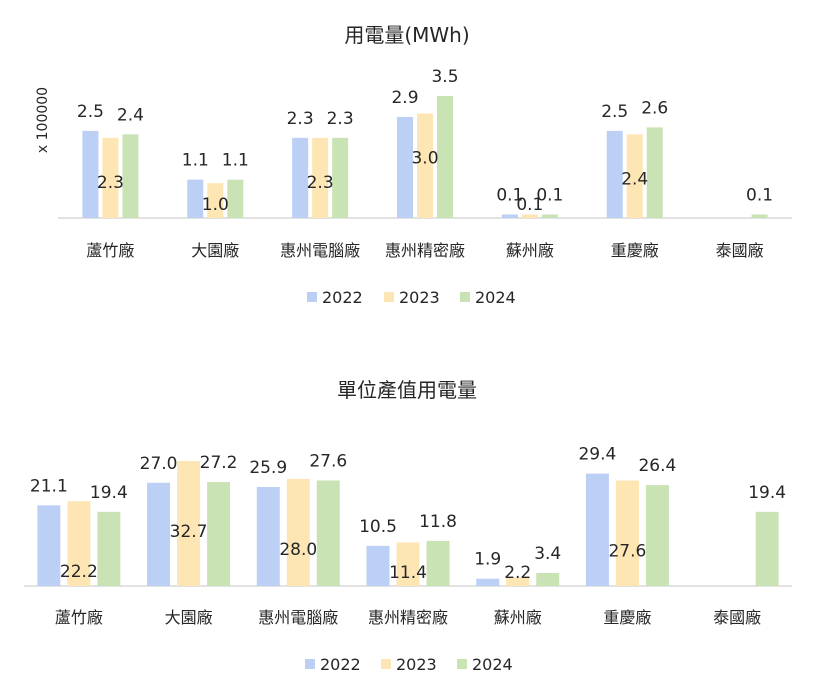 The width and height of the screenshot is (815, 696). I want to click on chart-1-category-label: 蘆竹廠, so click(110, 250).